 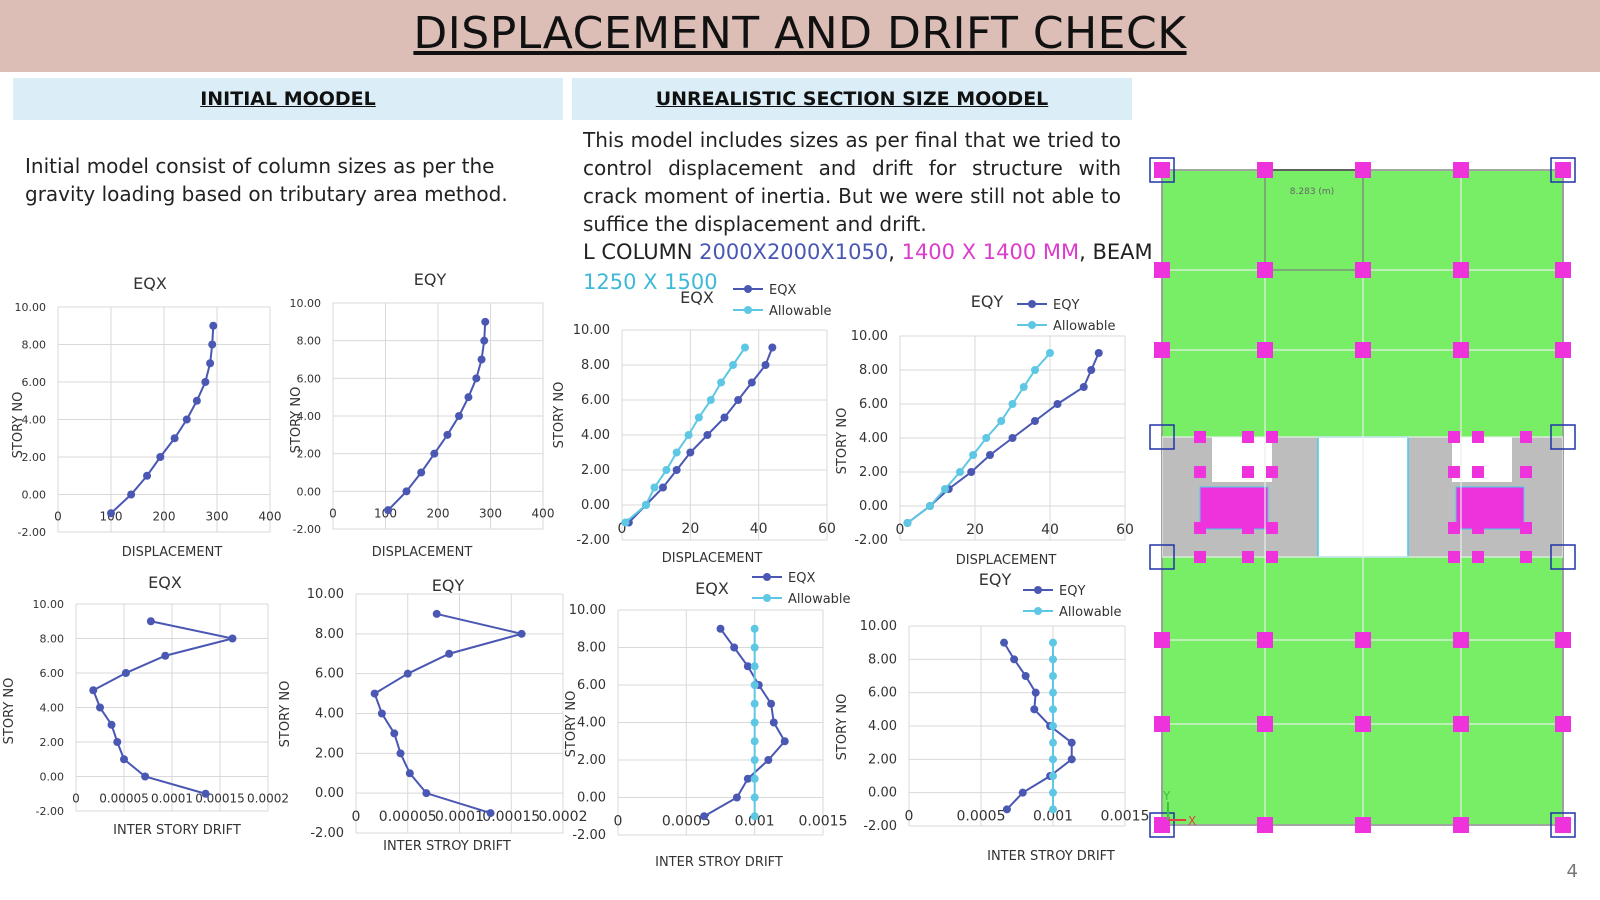 I want to click on x-tick-label: 0.00015, so click(x=511, y=817).